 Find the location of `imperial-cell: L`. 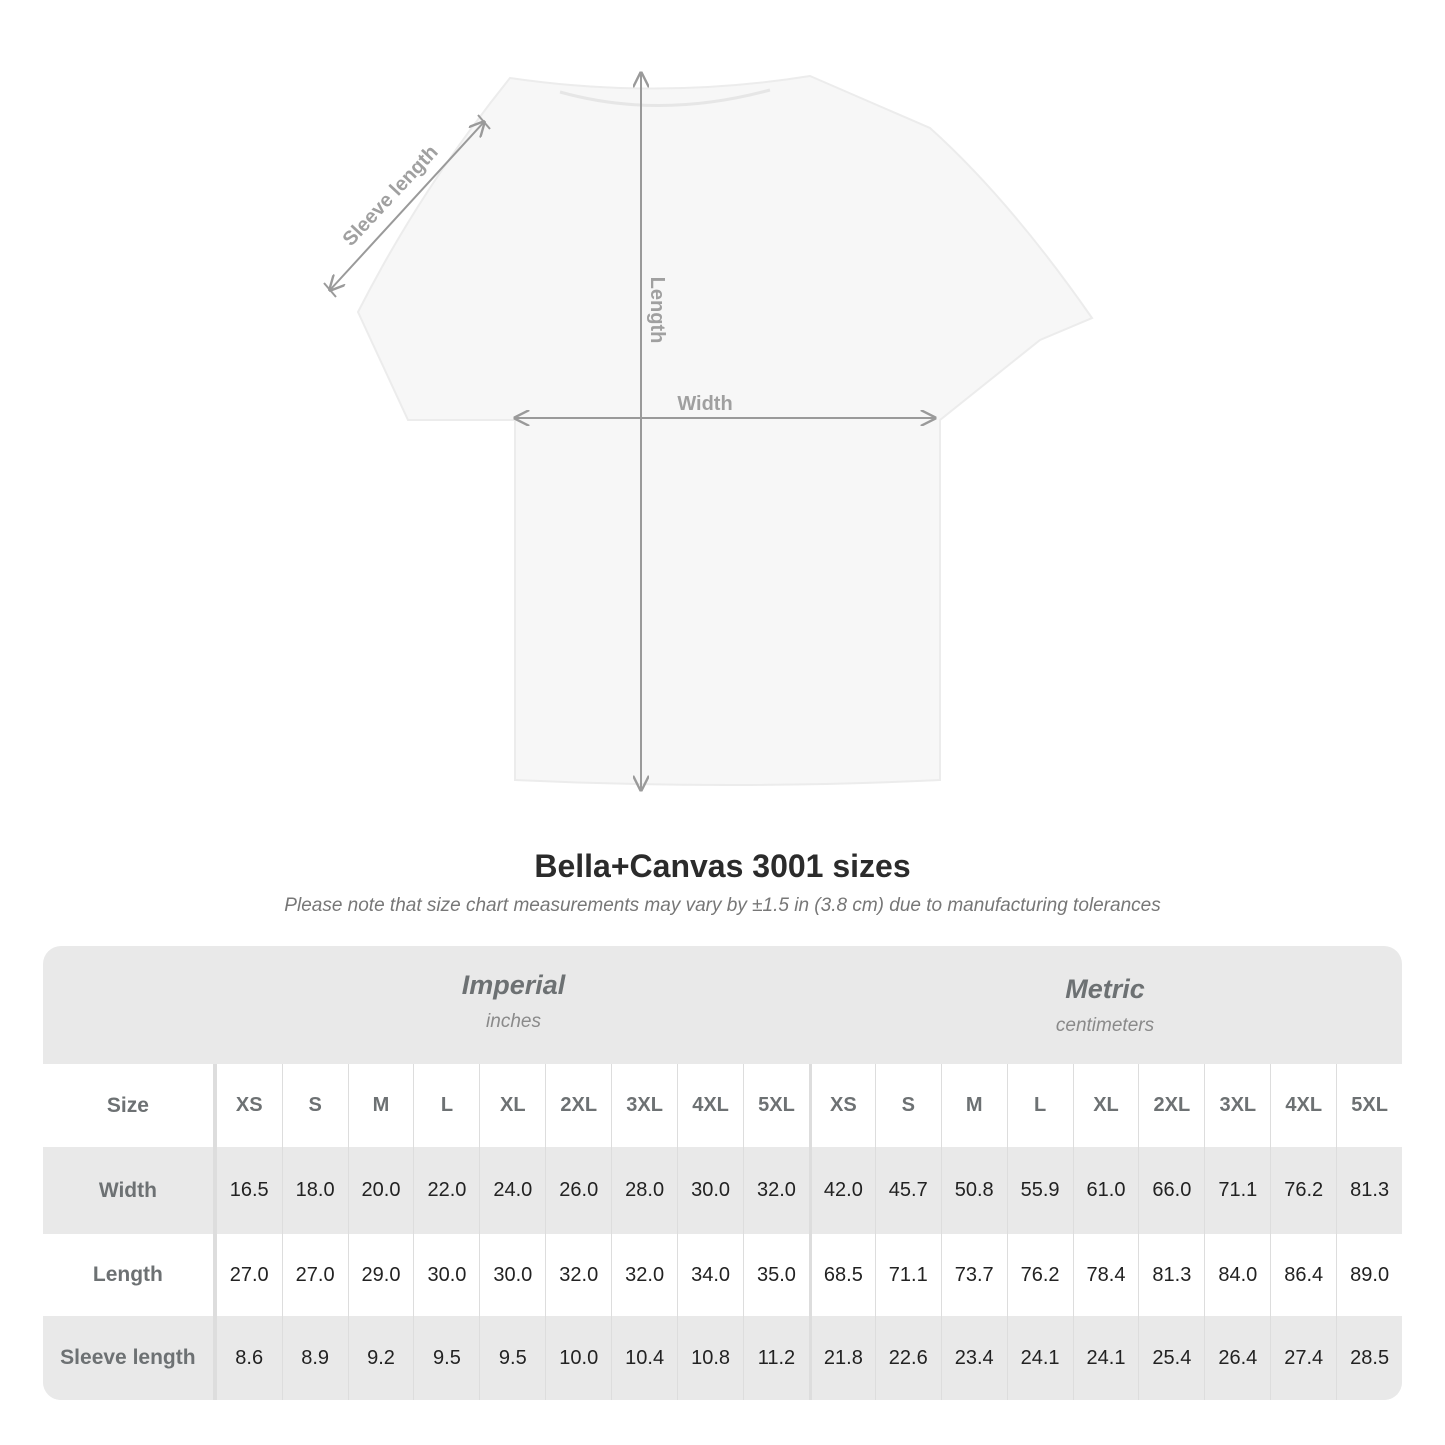

imperial-cell: L is located at coordinates (446, 1105).